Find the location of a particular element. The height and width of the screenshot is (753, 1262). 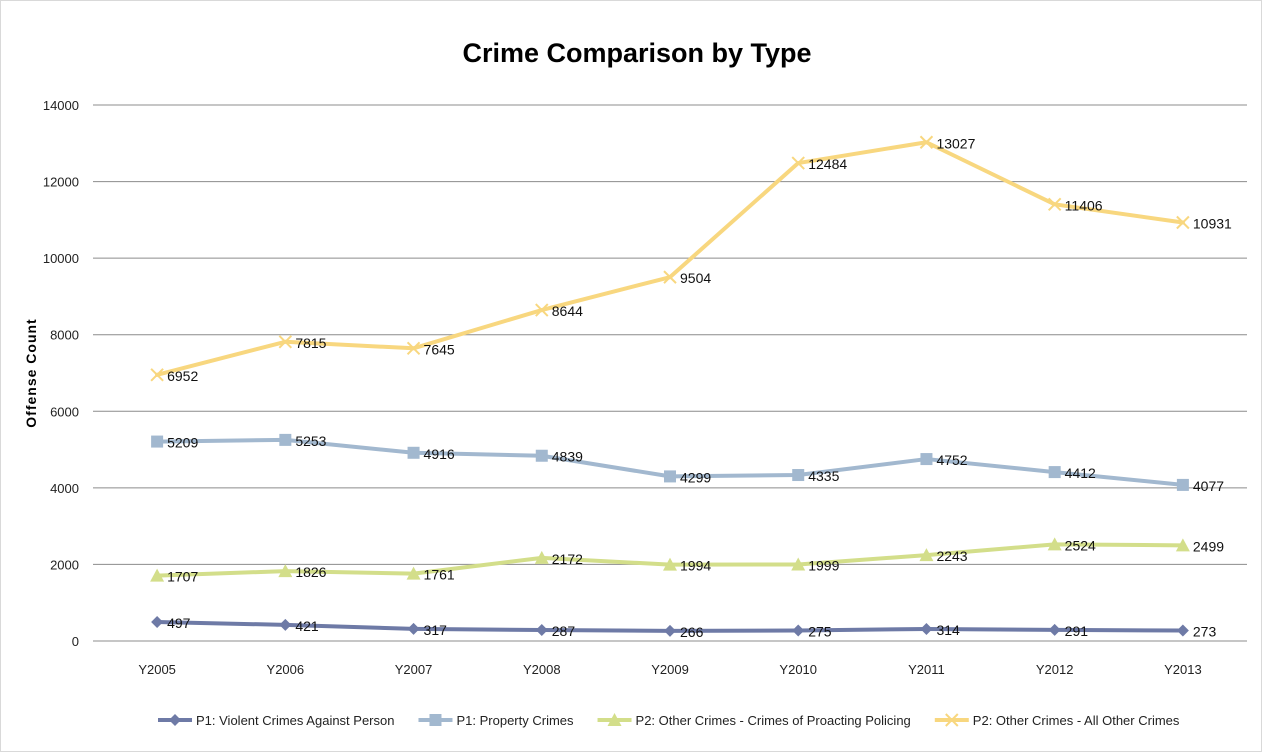

data-label: 317 is located at coordinates (436, 630).